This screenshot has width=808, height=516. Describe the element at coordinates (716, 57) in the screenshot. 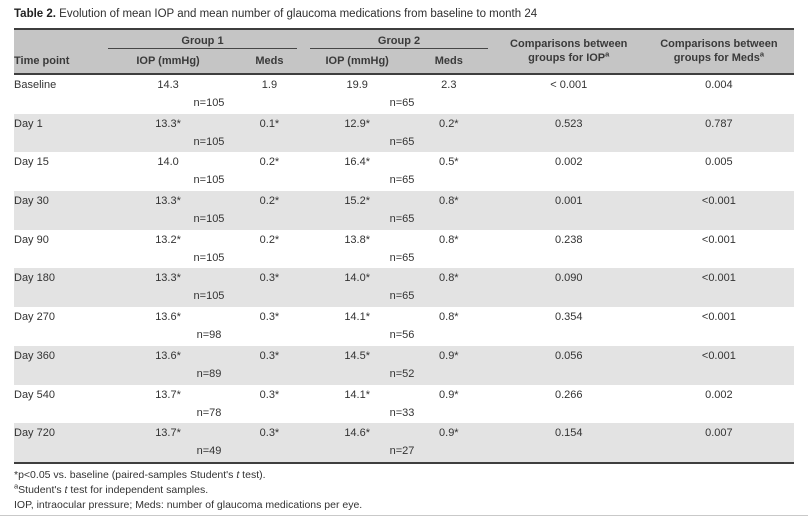

I see `header-comparison-meds-line2: groups for Meds` at that location.